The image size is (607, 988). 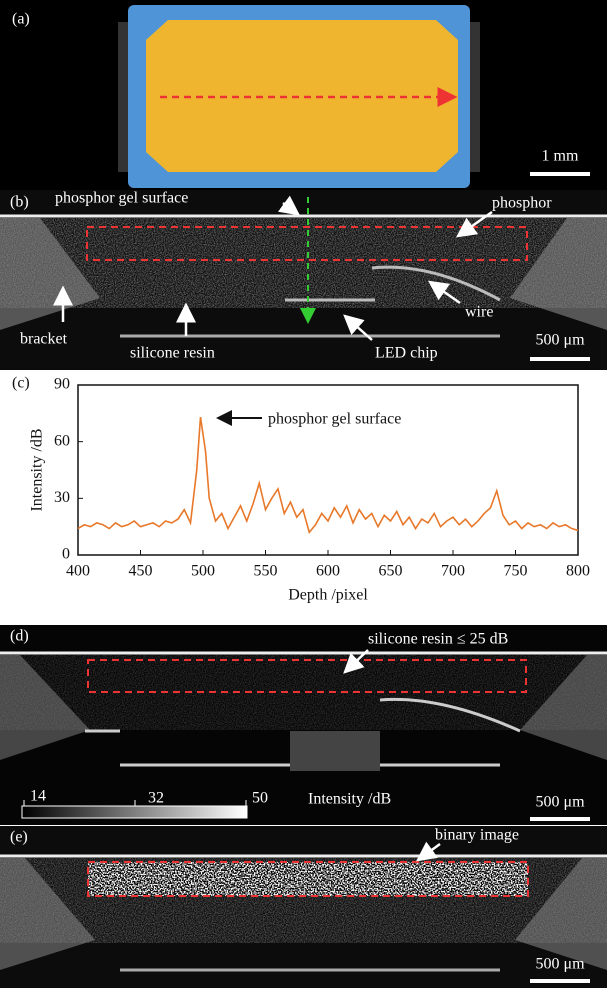 What do you see at coordinates (44, 339) in the screenshot?
I see `annotation: bracket` at bounding box center [44, 339].